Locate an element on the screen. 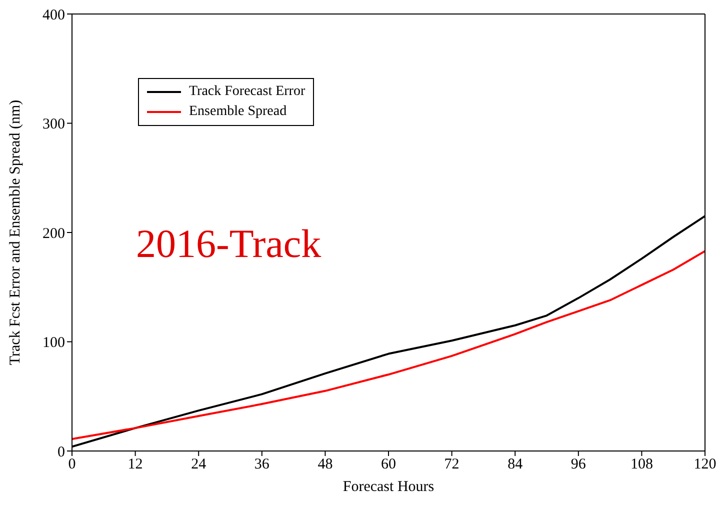 The width and height of the screenshot is (728, 507). x-tick-label: 0 is located at coordinates (72, 464).